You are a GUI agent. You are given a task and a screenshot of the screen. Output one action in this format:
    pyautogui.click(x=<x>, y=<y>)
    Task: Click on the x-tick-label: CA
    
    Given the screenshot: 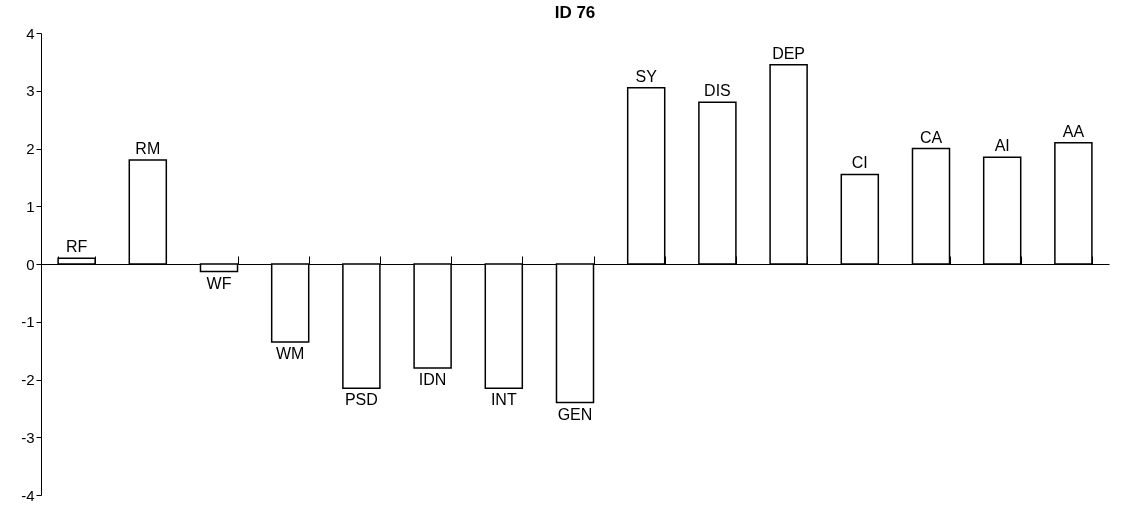 What is the action you would take?
    pyautogui.click(x=931, y=137)
    